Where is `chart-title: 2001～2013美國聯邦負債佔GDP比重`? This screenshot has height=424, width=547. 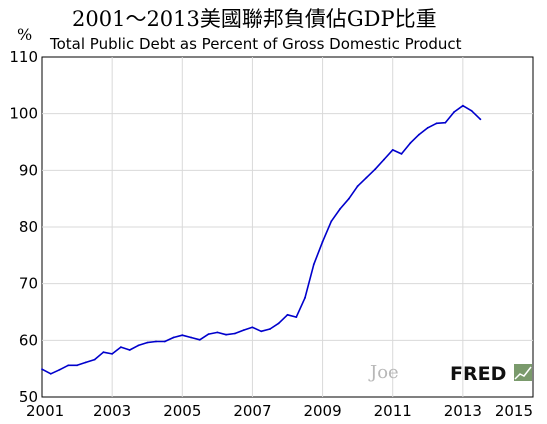 chart-title: 2001～2013美國聯邦負債佔GDP比重 is located at coordinates (254, 19).